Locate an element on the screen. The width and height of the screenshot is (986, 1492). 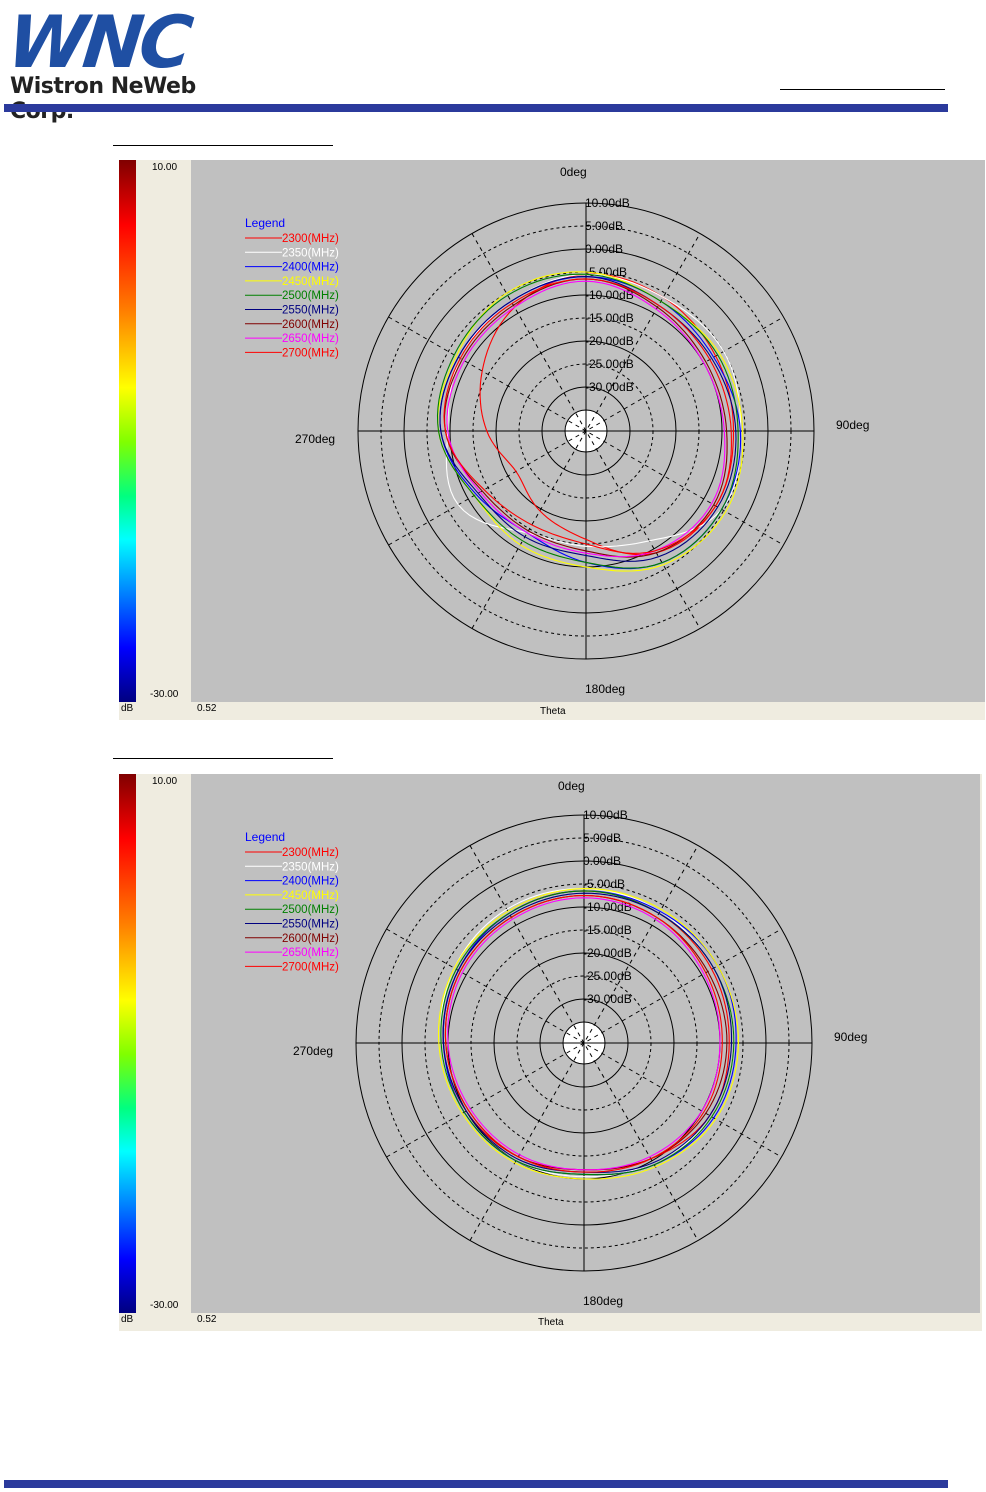
colorbar-max-label-1: 10.00 is located at coordinates (165, 167).